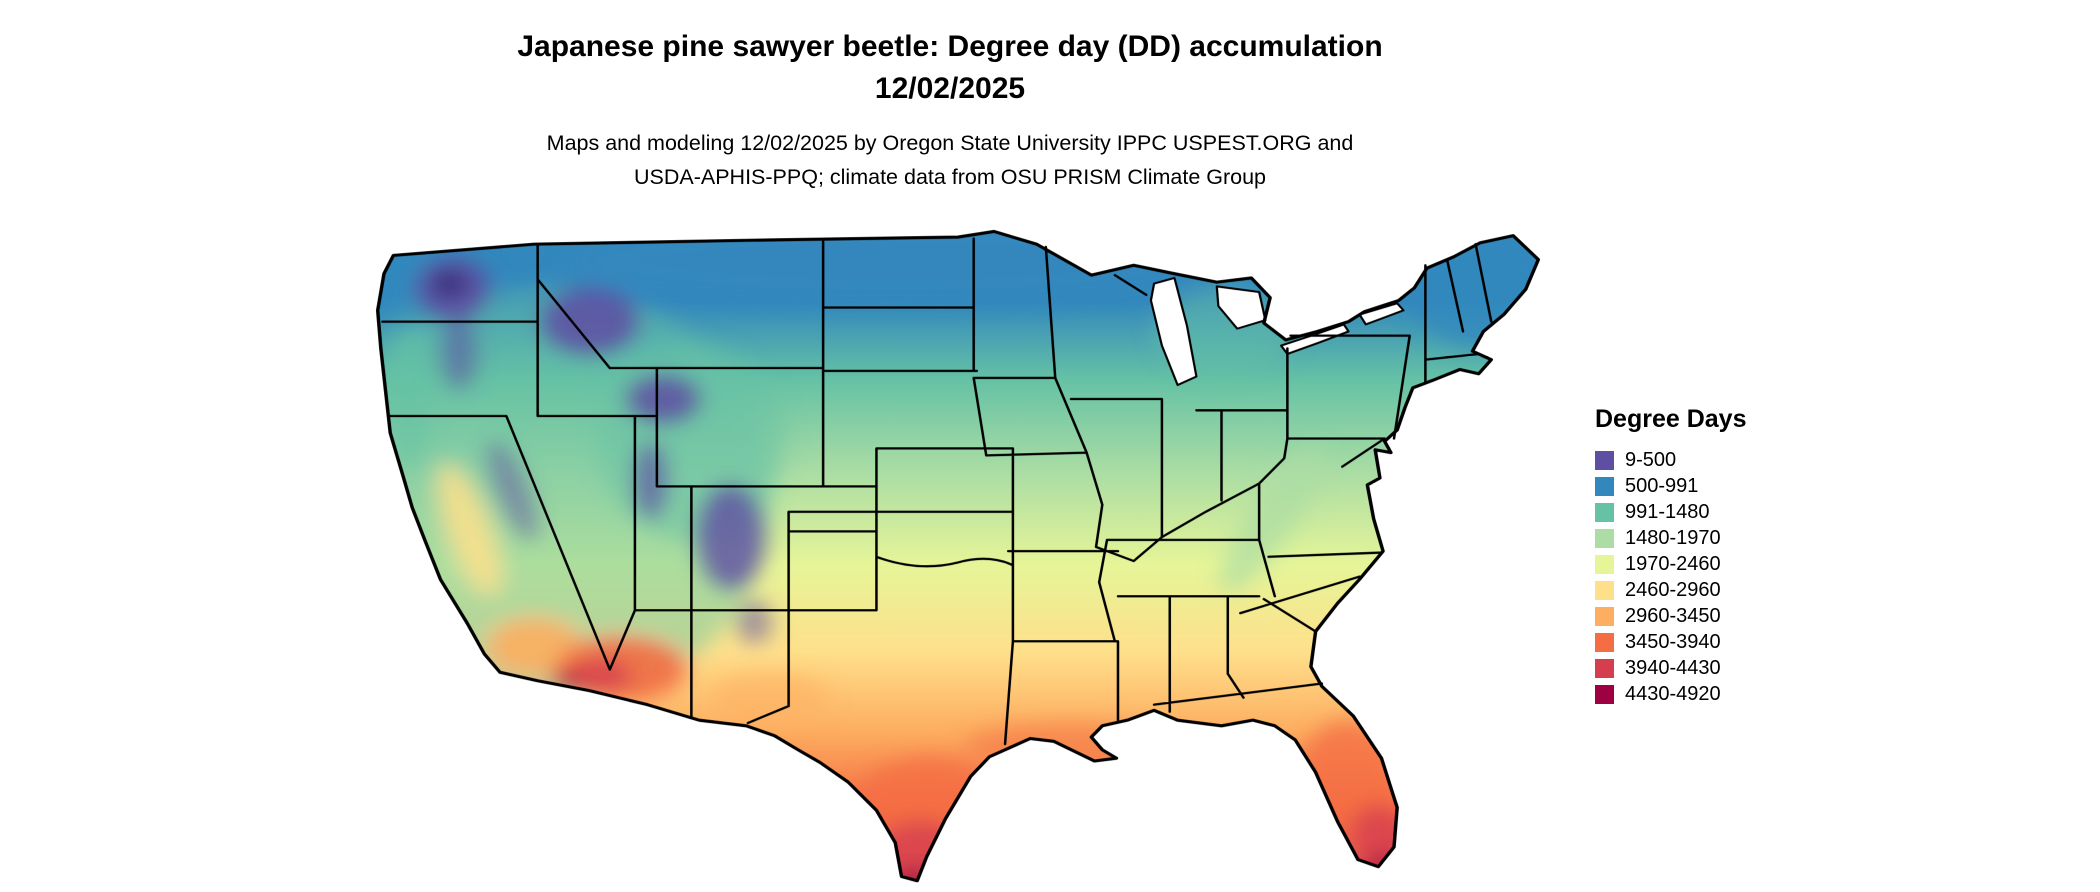  I want to click on legend-label: 3450-3940, so click(1673, 641).